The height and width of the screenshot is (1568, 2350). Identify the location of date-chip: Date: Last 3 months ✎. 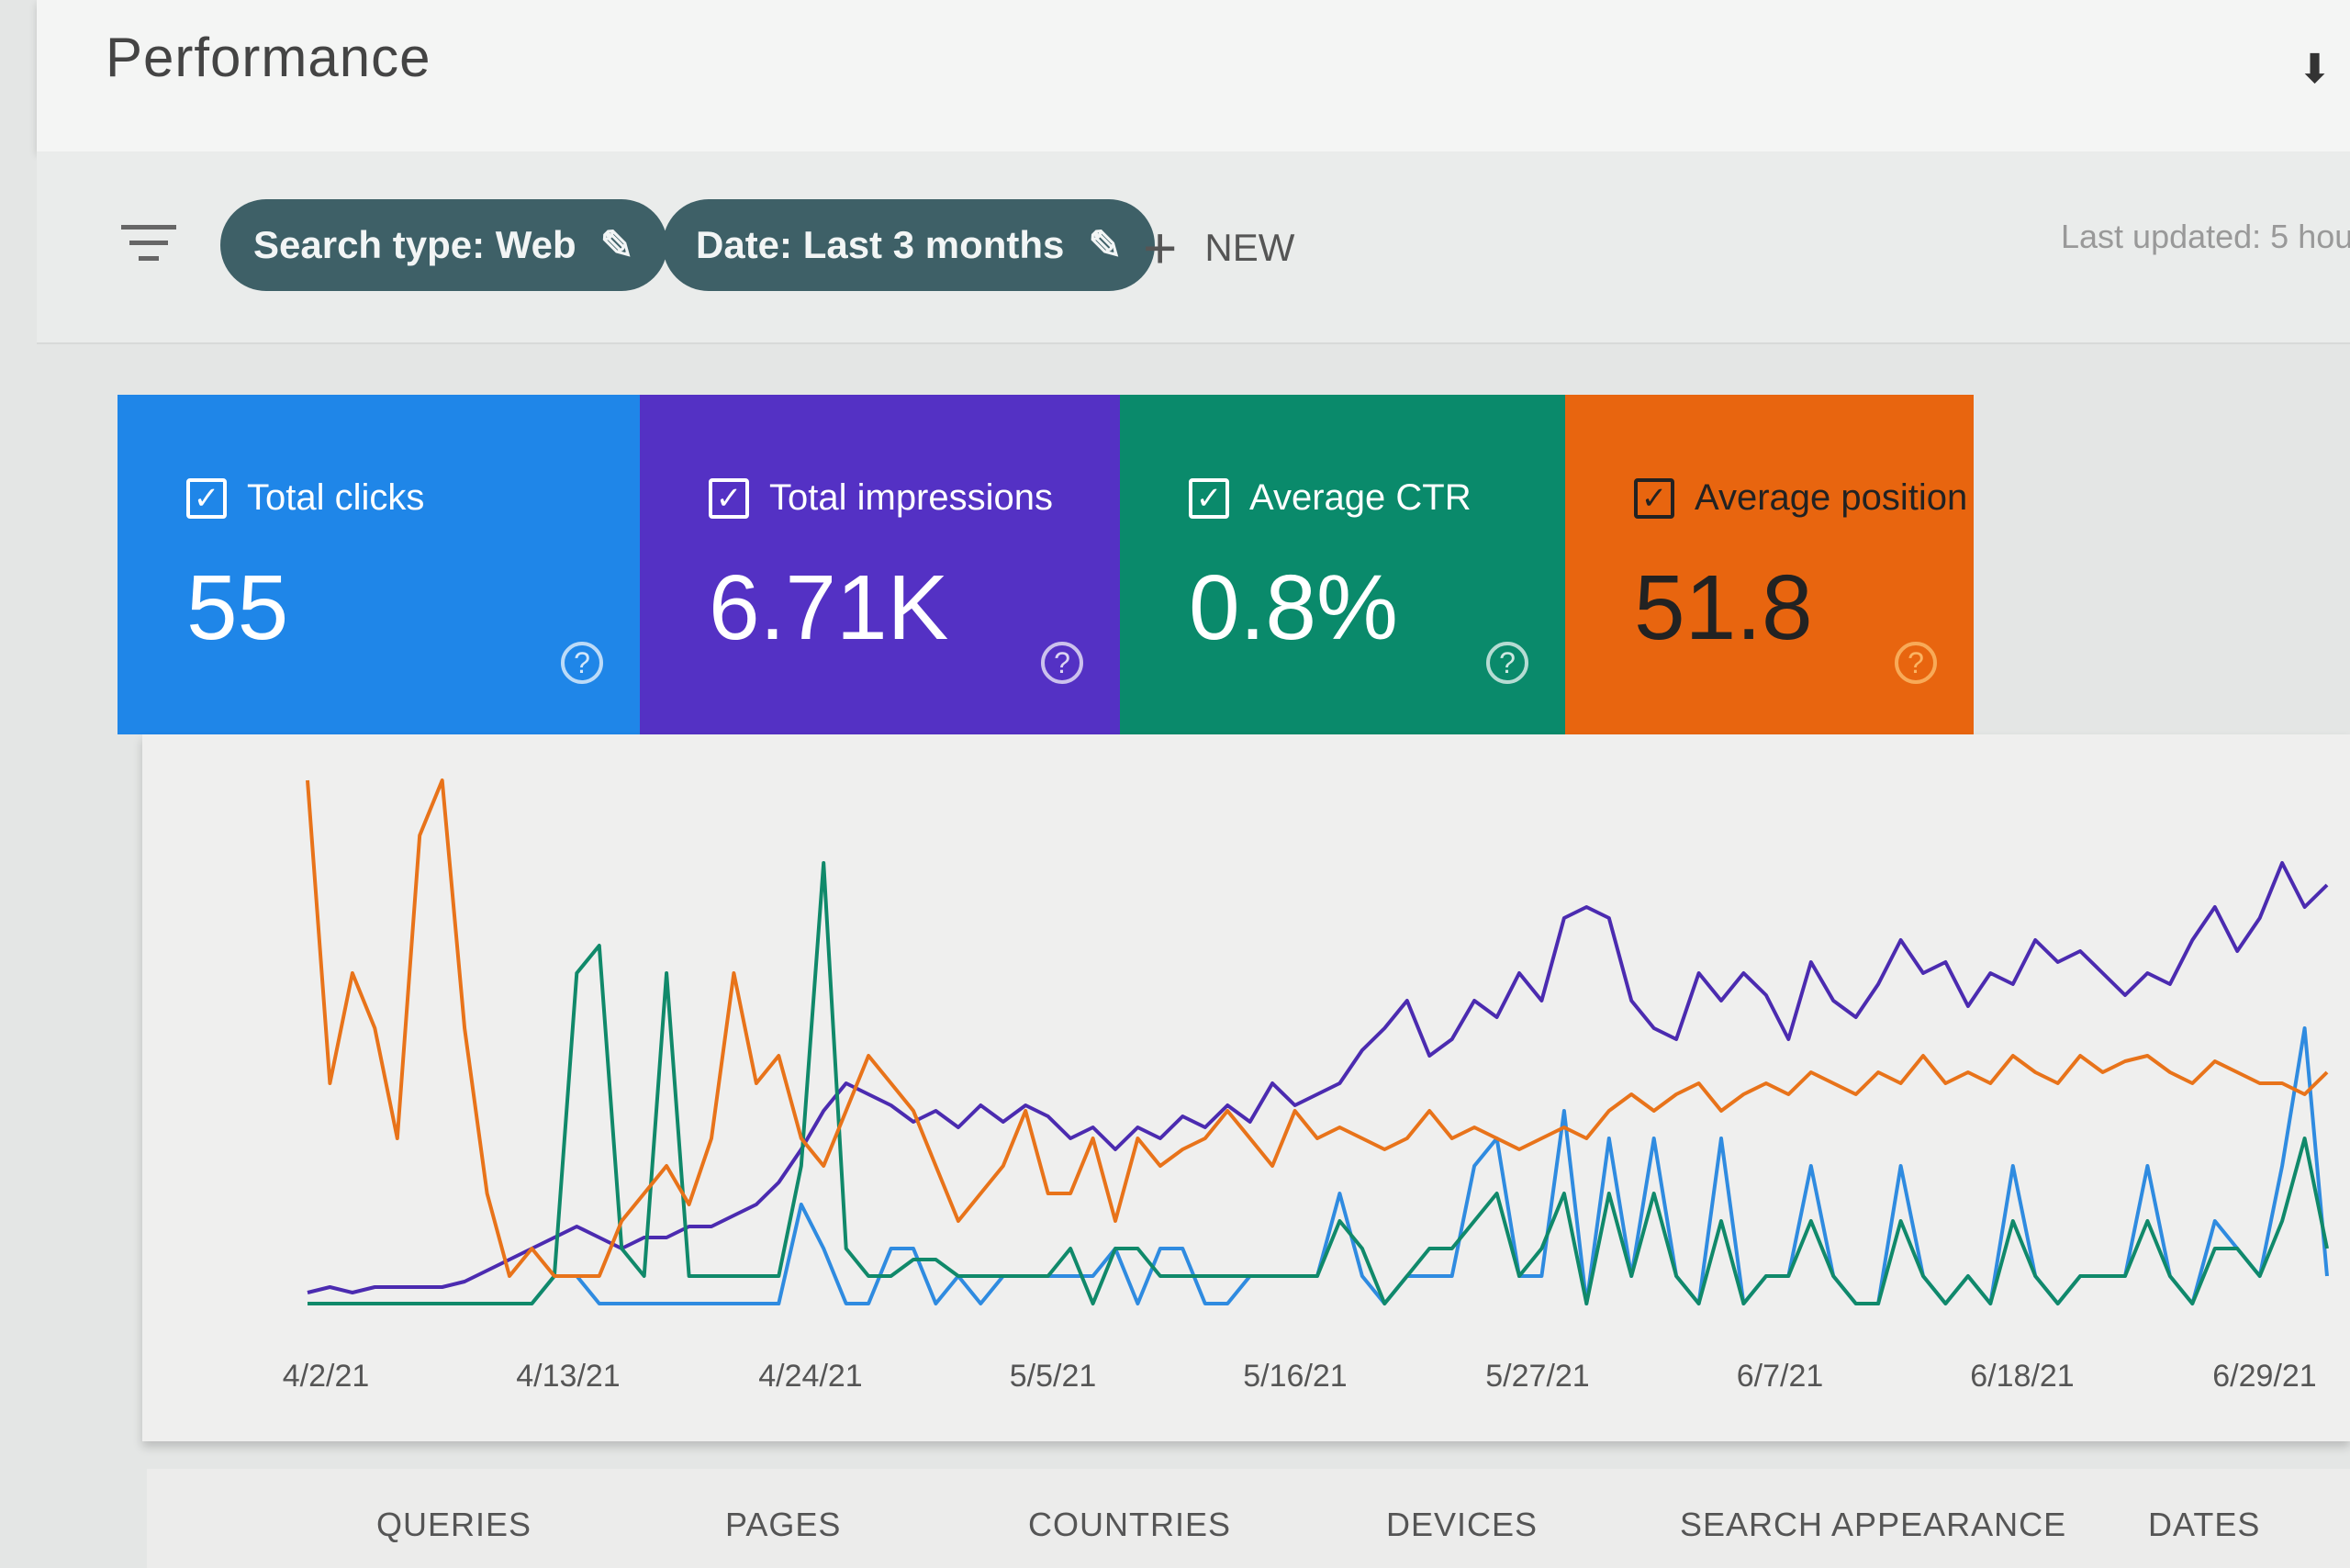
(909, 245).